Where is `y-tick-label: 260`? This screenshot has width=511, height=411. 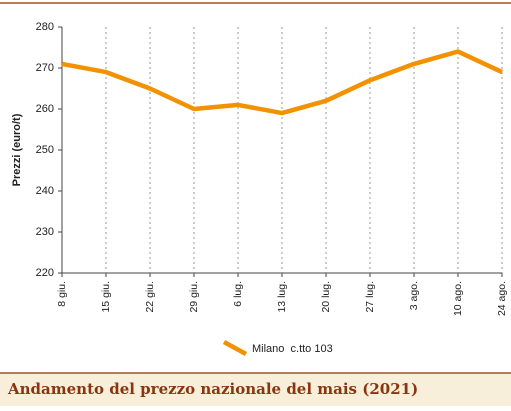
y-tick-label: 260 is located at coordinates (45, 109).